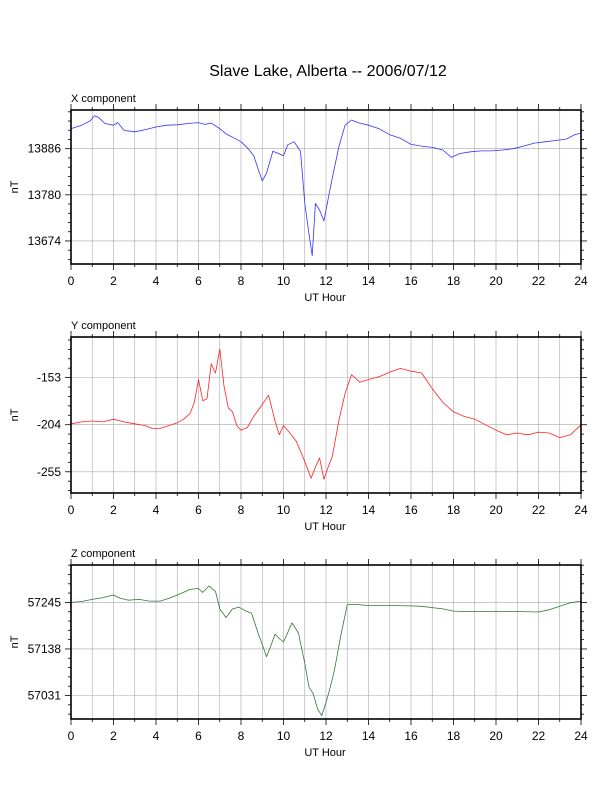 Image resolution: width=612 pixels, height=792 pixels. I want to click on y-tick-label: 57138, so click(45, 649).